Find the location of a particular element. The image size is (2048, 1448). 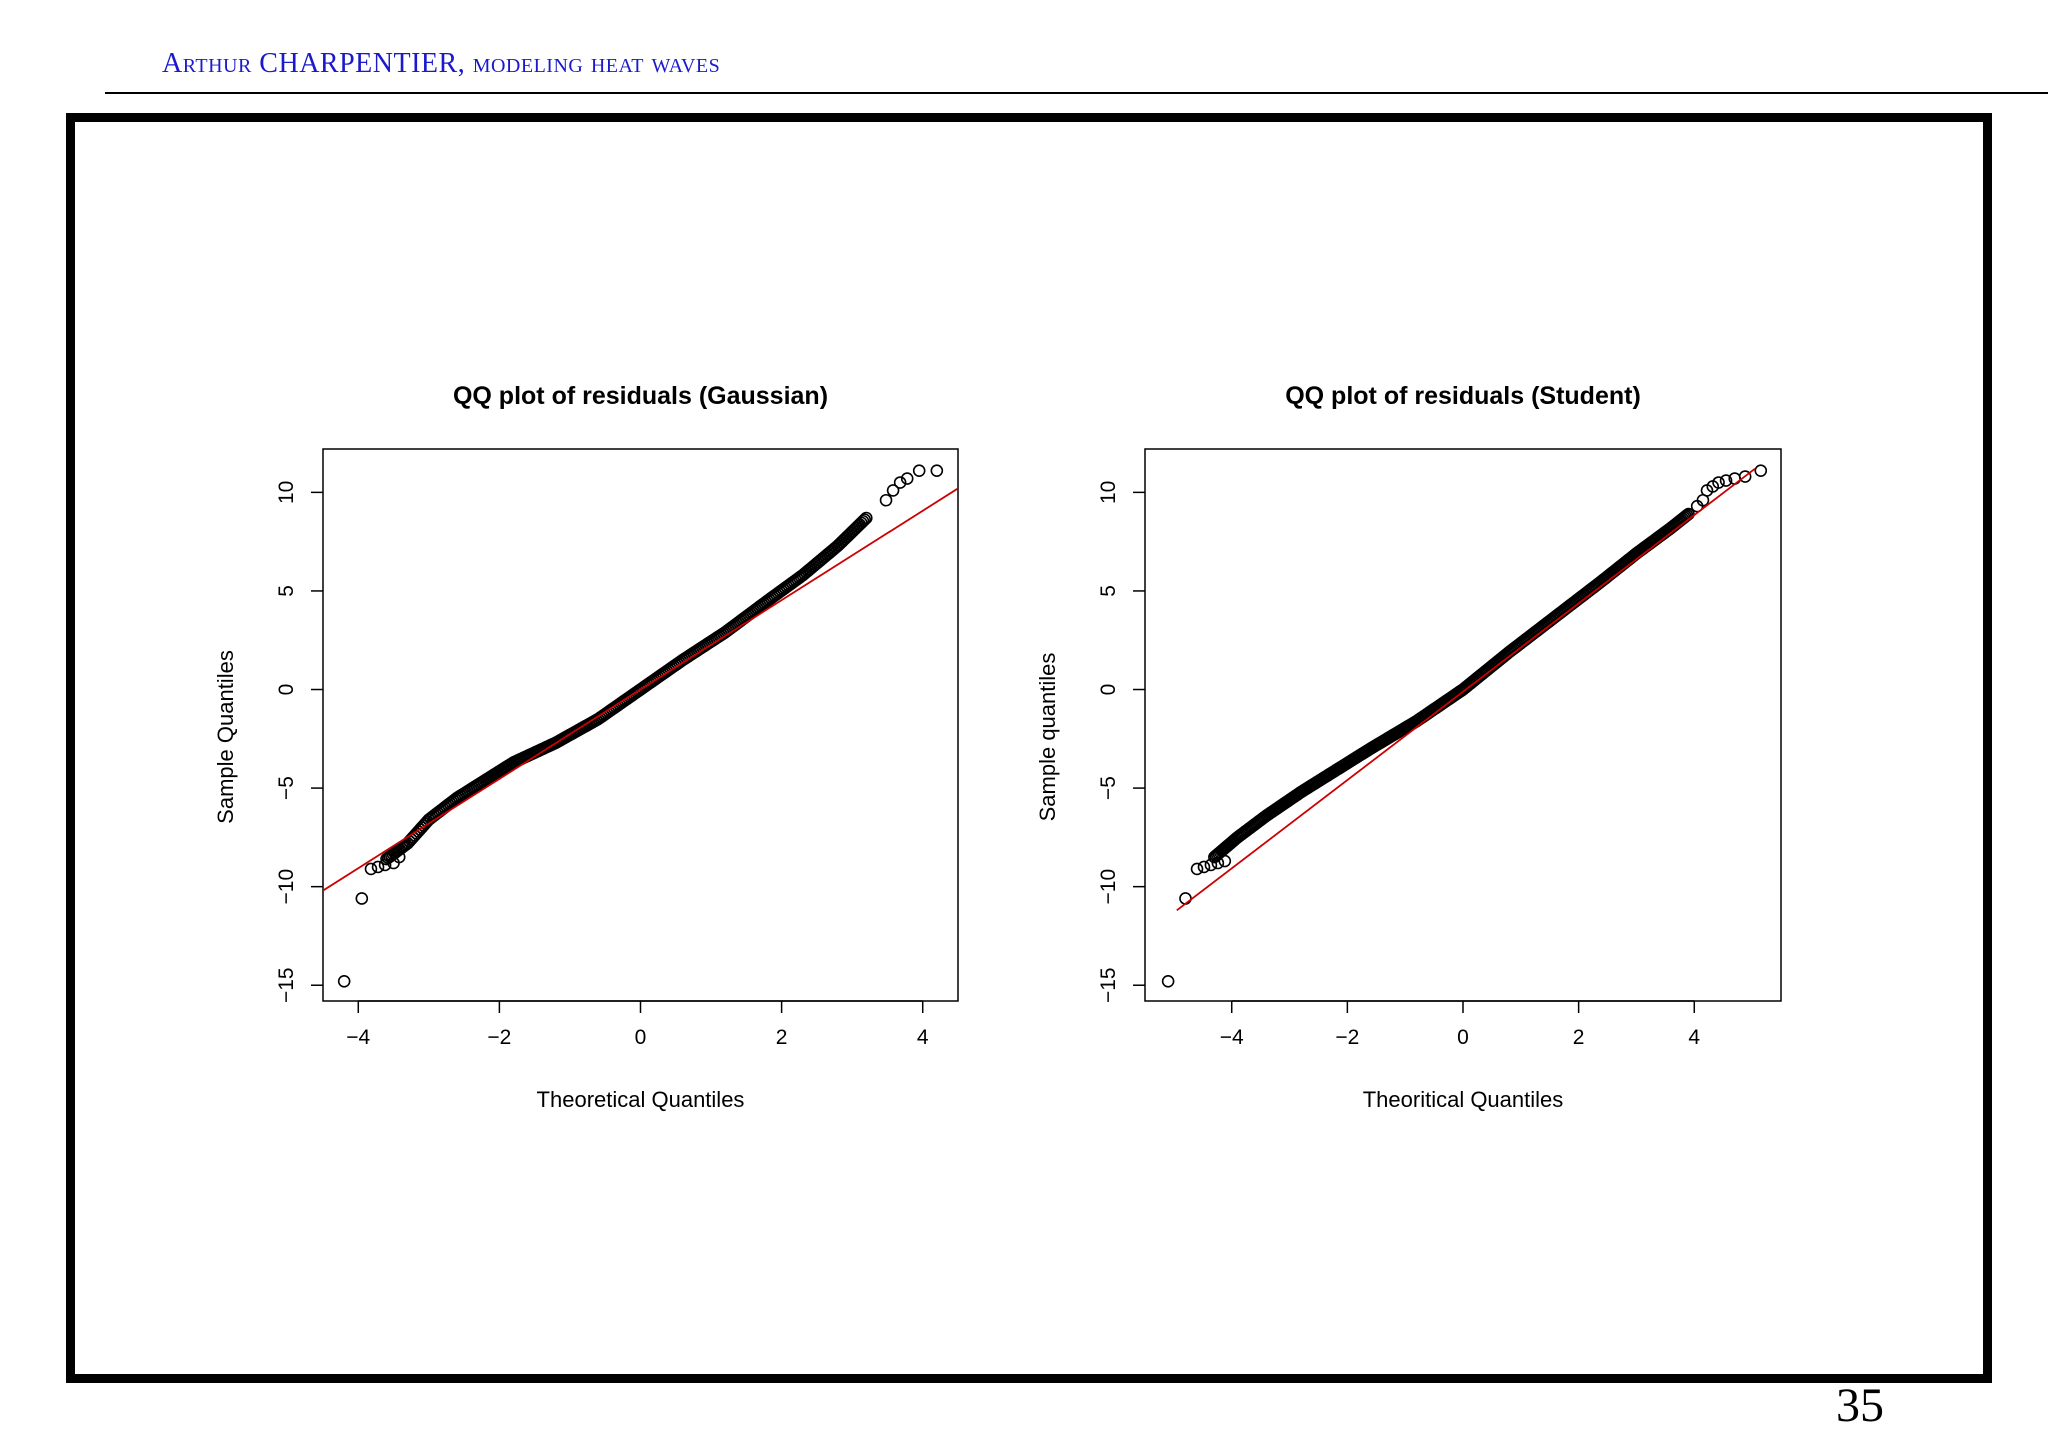

x-axis-label: Theoretical Quantiles is located at coordinates (641, 1099).